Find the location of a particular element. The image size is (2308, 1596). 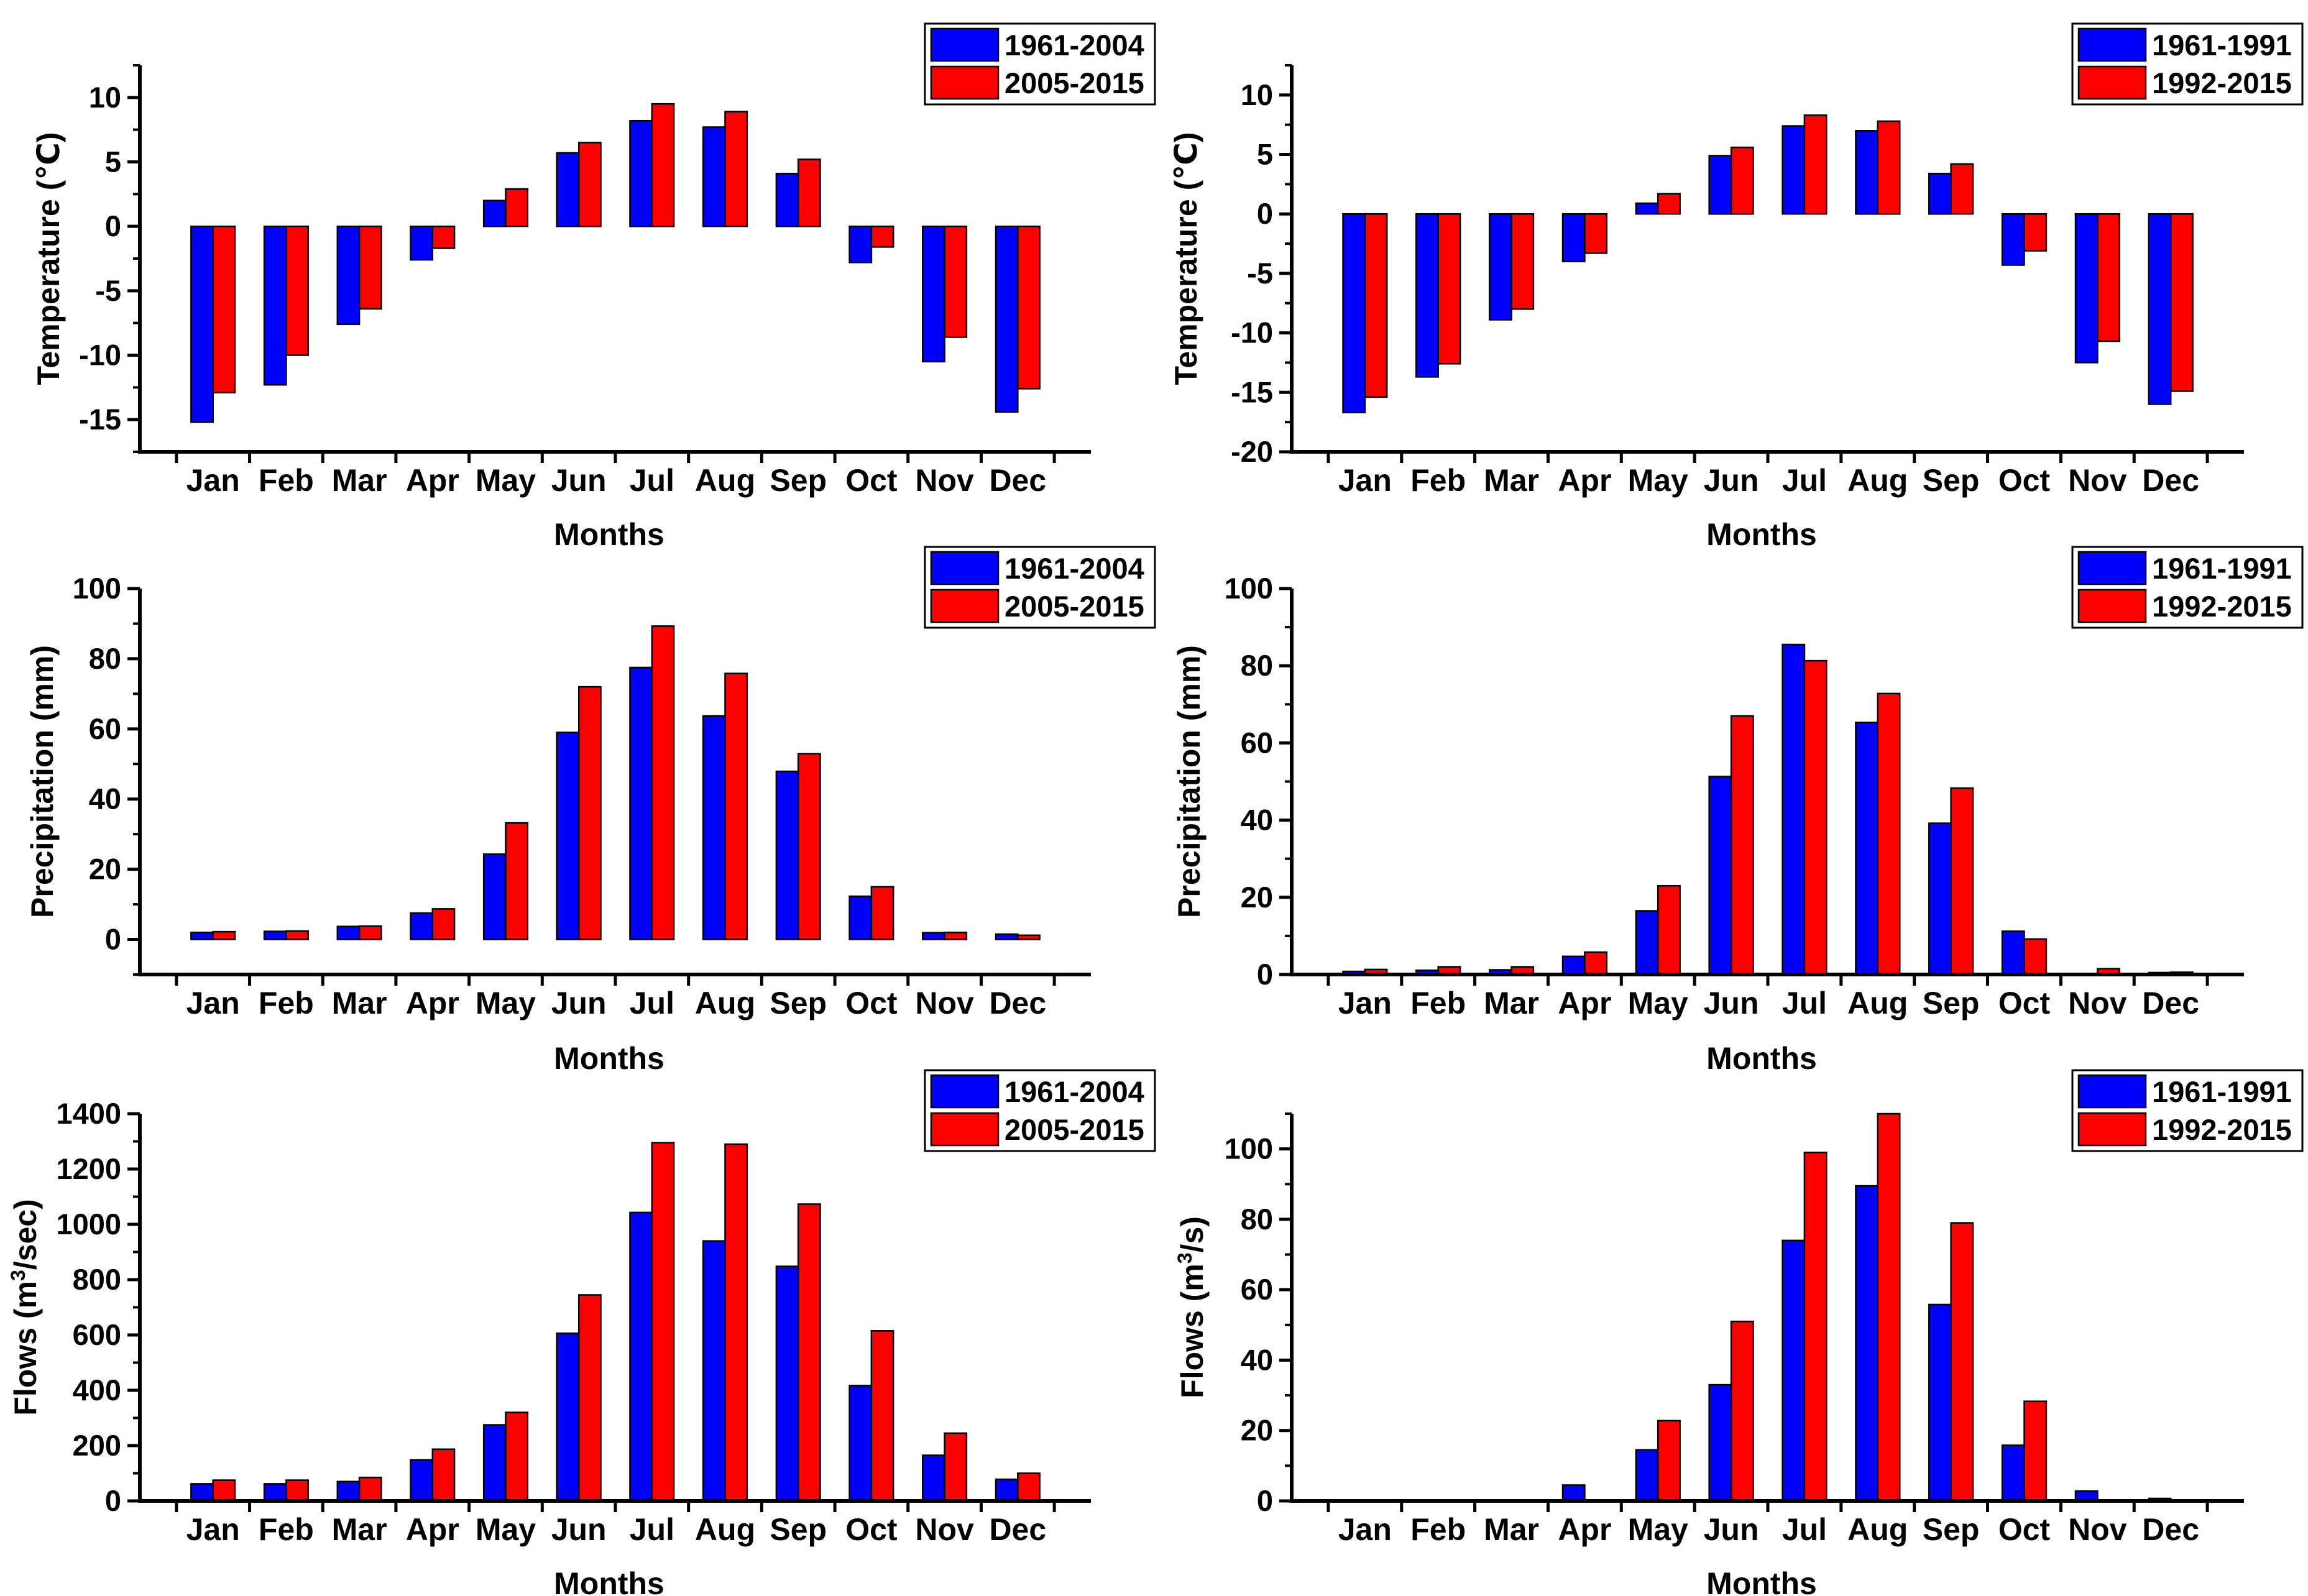

bar-1961-2004-Dec is located at coordinates (1007, 1490).